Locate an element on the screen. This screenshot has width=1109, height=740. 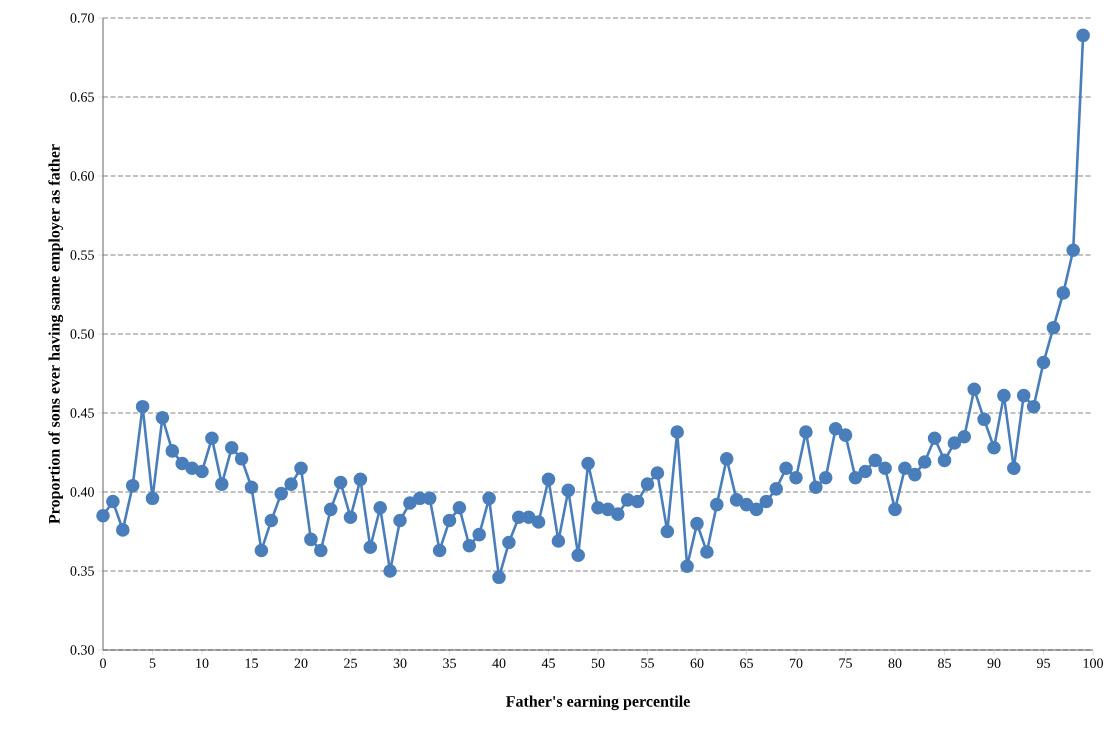
x-tick-label: 40 is located at coordinates (499, 663).